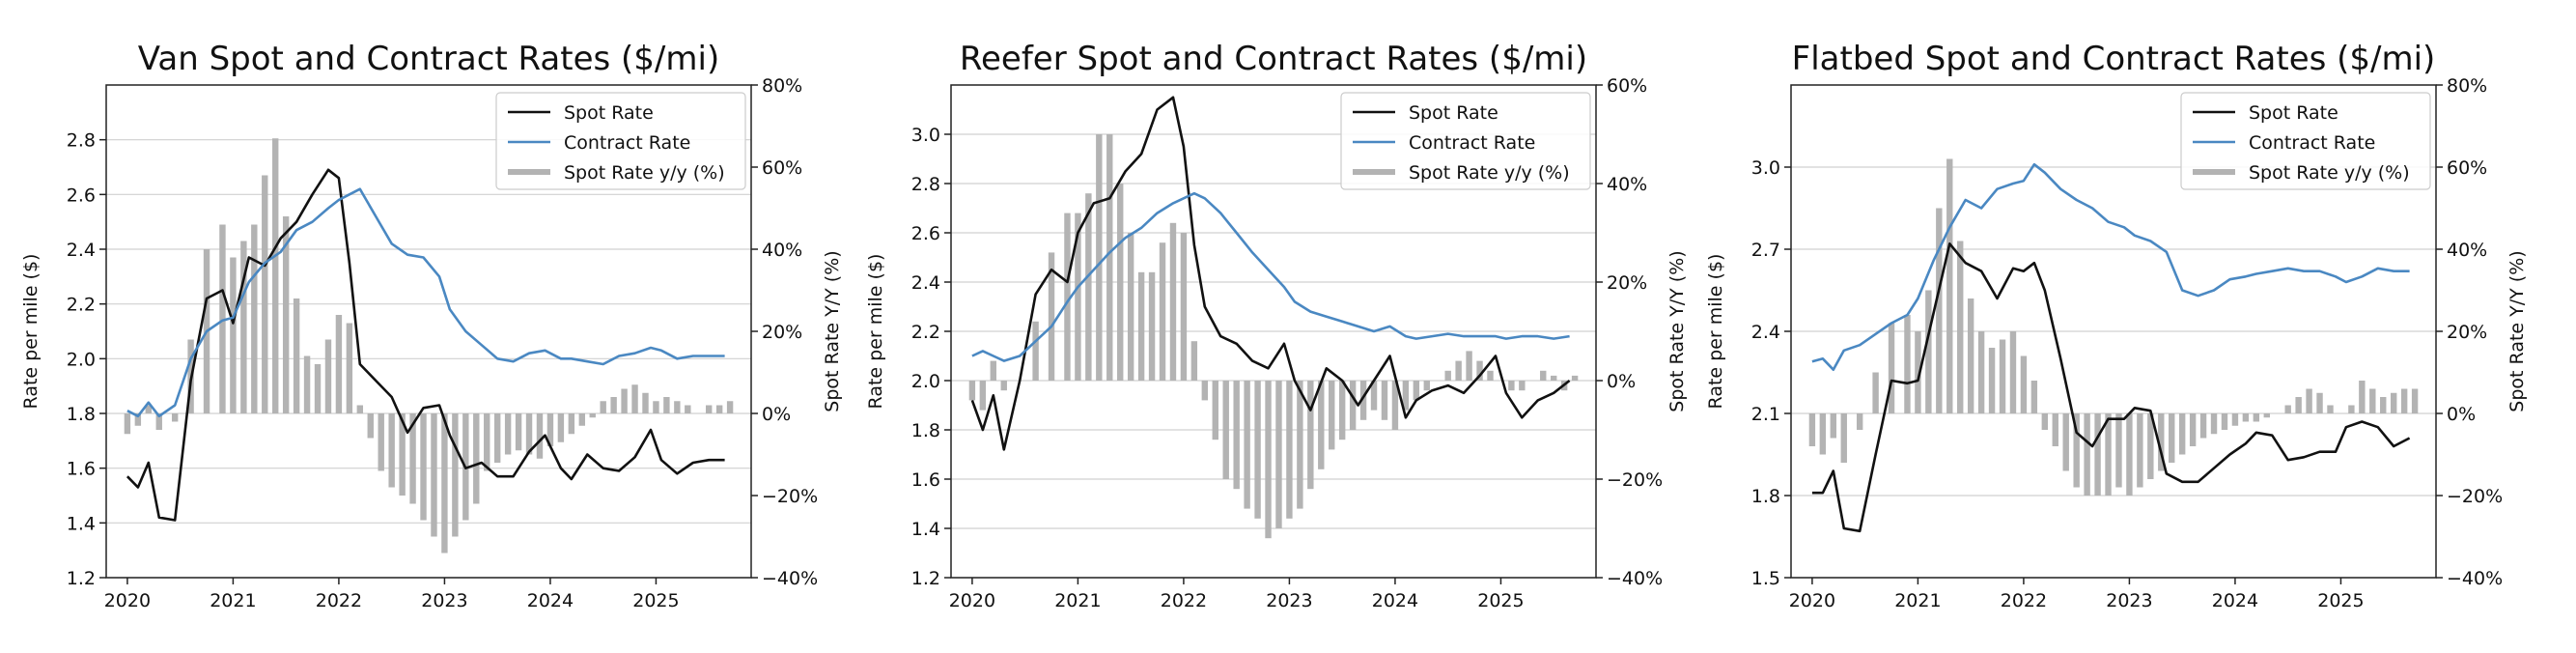 The image size is (2576, 653). Describe the element at coordinates (656, 600) in the screenshot. I see `x-tick-label: 2025` at that location.